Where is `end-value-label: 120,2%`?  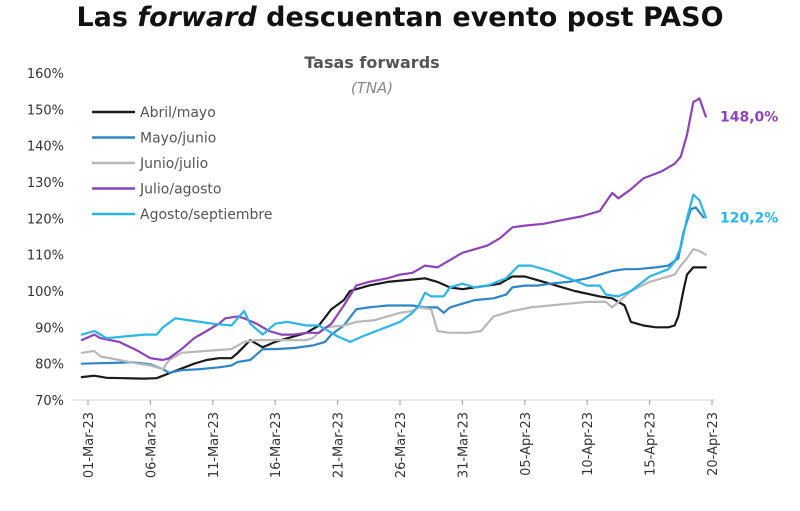 end-value-label: 120,2% is located at coordinates (749, 219).